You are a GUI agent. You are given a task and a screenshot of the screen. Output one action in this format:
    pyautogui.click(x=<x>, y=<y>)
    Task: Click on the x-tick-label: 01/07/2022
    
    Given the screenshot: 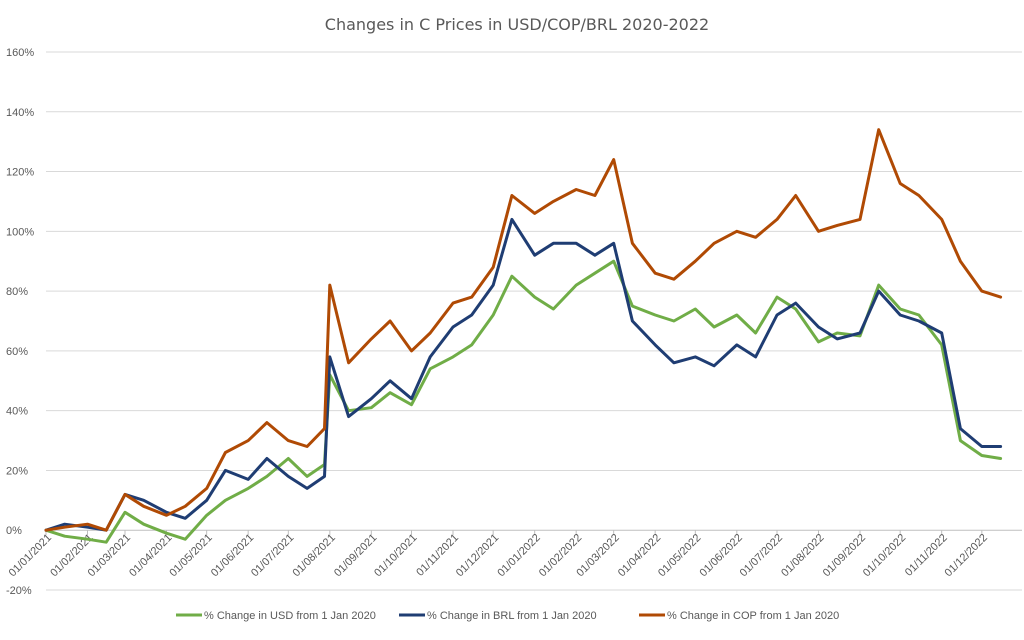 What is the action you would take?
    pyautogui.click(x=761, y=555)
    